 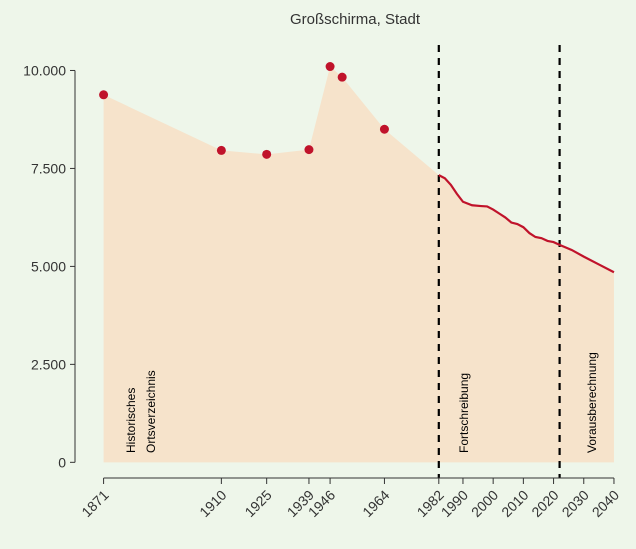 What do you see at coordinates (48, 266) in the screenshot?
I see `y-tick-label: 5.000` at bounding box center [48, 266].